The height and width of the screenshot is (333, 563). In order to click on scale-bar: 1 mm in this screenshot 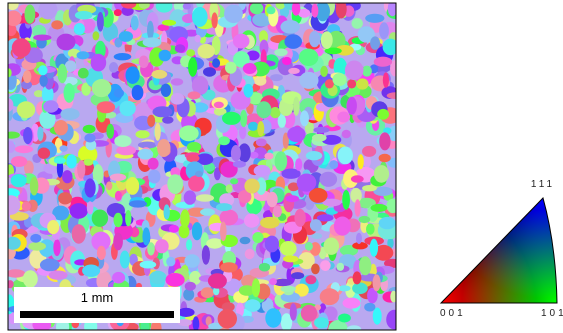, I will do `click(97, 305)`.